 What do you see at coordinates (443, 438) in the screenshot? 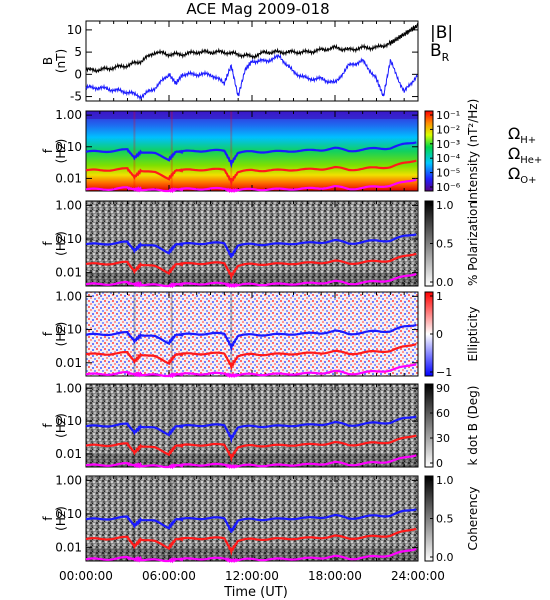
I see `colorbar-tick-label: 30` at bounding box center [443, 438].